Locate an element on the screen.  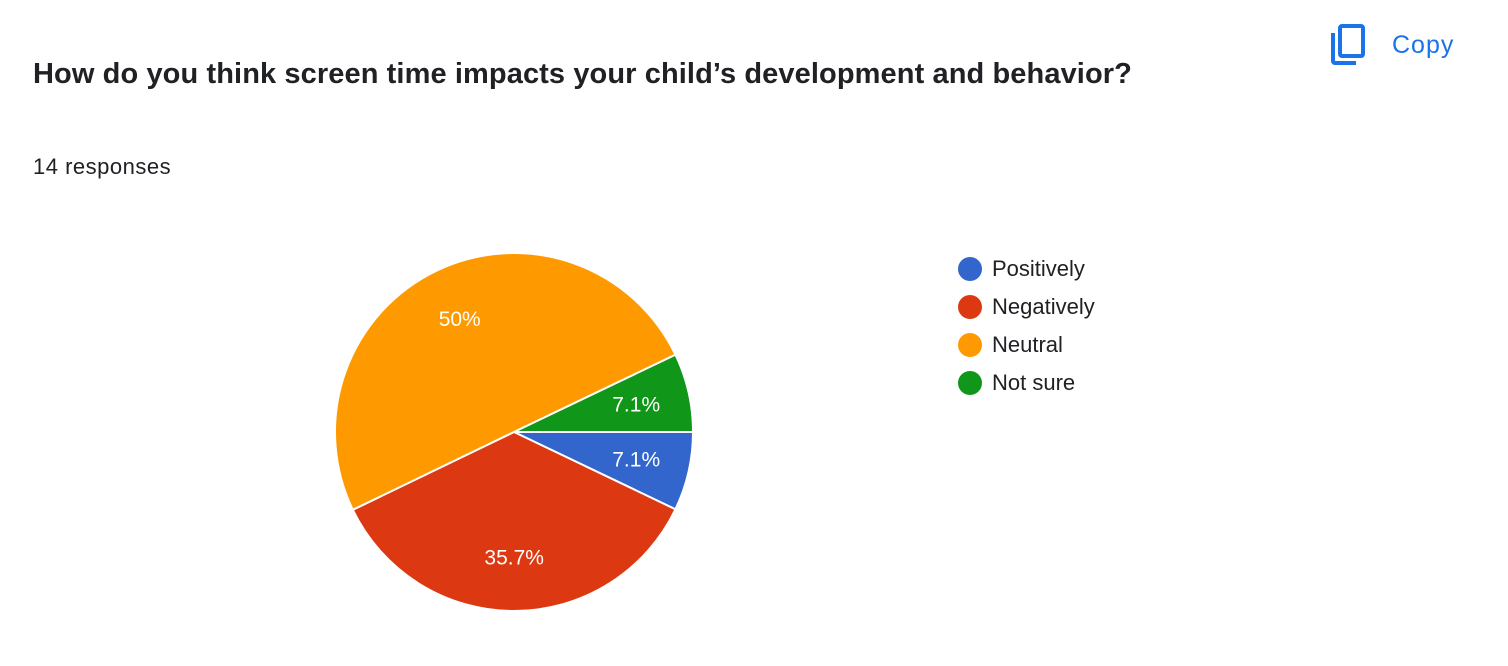
legend-label: Negatively is located at coordinates (1043, 306).